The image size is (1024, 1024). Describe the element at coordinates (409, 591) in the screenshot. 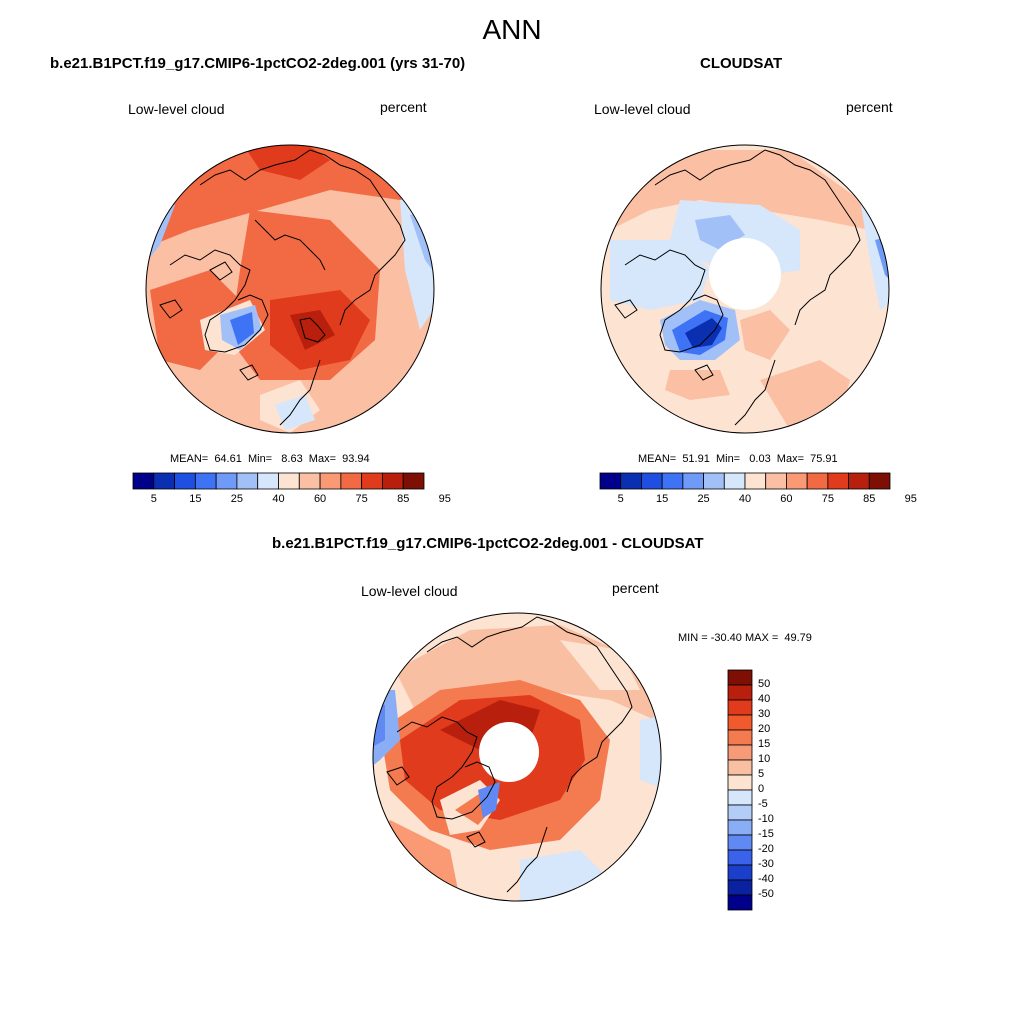

I see `panel-3-variable-label: Low-level cloud` at that location.